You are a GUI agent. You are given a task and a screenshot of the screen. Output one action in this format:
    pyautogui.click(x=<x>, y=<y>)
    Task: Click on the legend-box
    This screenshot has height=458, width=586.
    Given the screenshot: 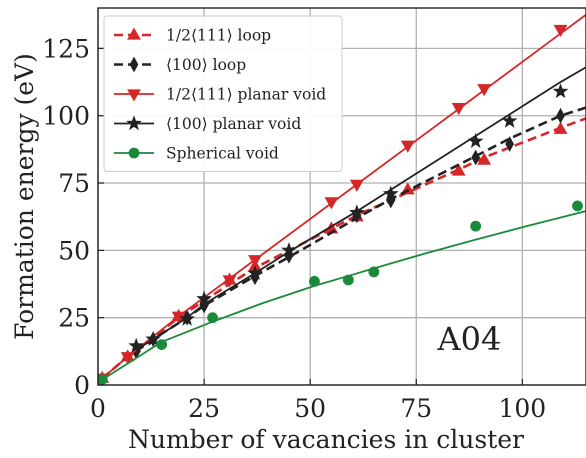 What is the action you would take?
    pyautogui.click(x=223, y=93)
    